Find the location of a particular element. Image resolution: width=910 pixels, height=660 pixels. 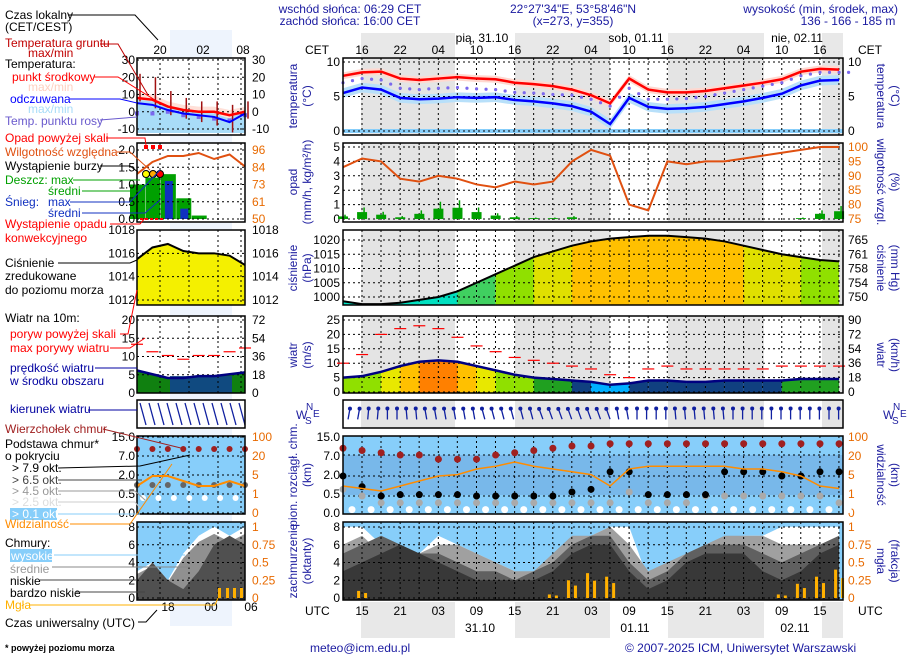

cloud-tick-left: 0.5 is located at coordinates (331, 494).